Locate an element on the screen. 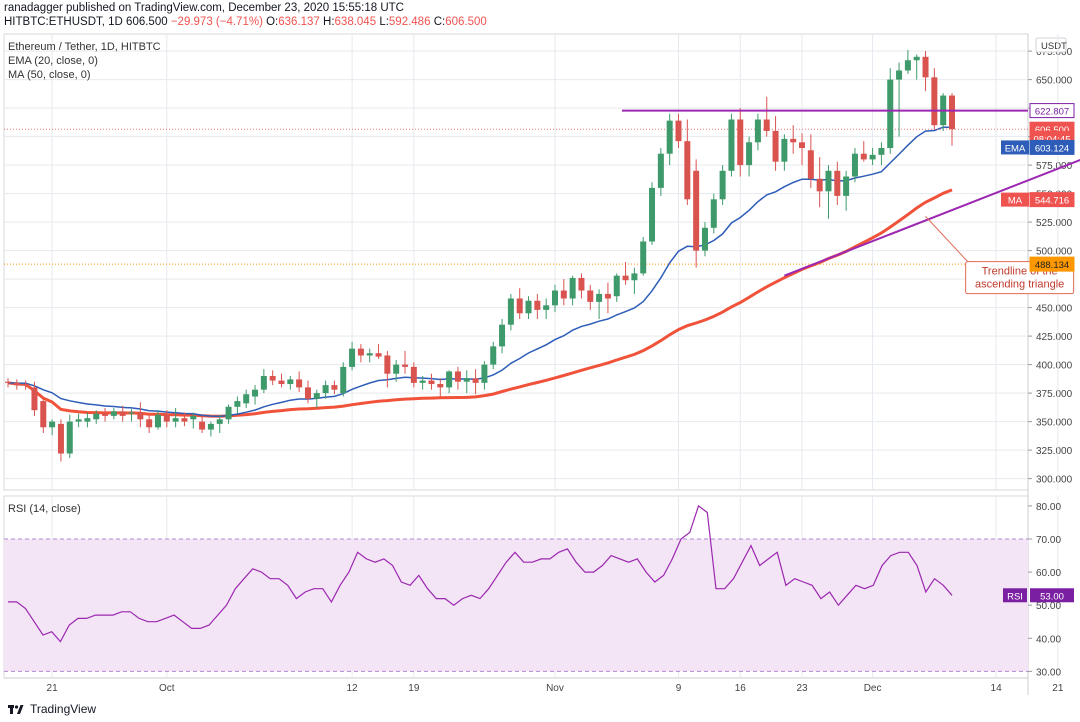 This screenshot has height=722, width=1080. time-tick-label: Oct is located at coordinates (167, 688).